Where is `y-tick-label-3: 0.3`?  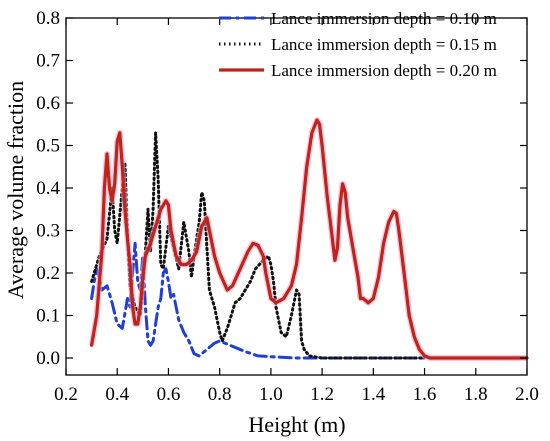
y-tick-label-3: 0.3 is located at coordinates (48, 231).